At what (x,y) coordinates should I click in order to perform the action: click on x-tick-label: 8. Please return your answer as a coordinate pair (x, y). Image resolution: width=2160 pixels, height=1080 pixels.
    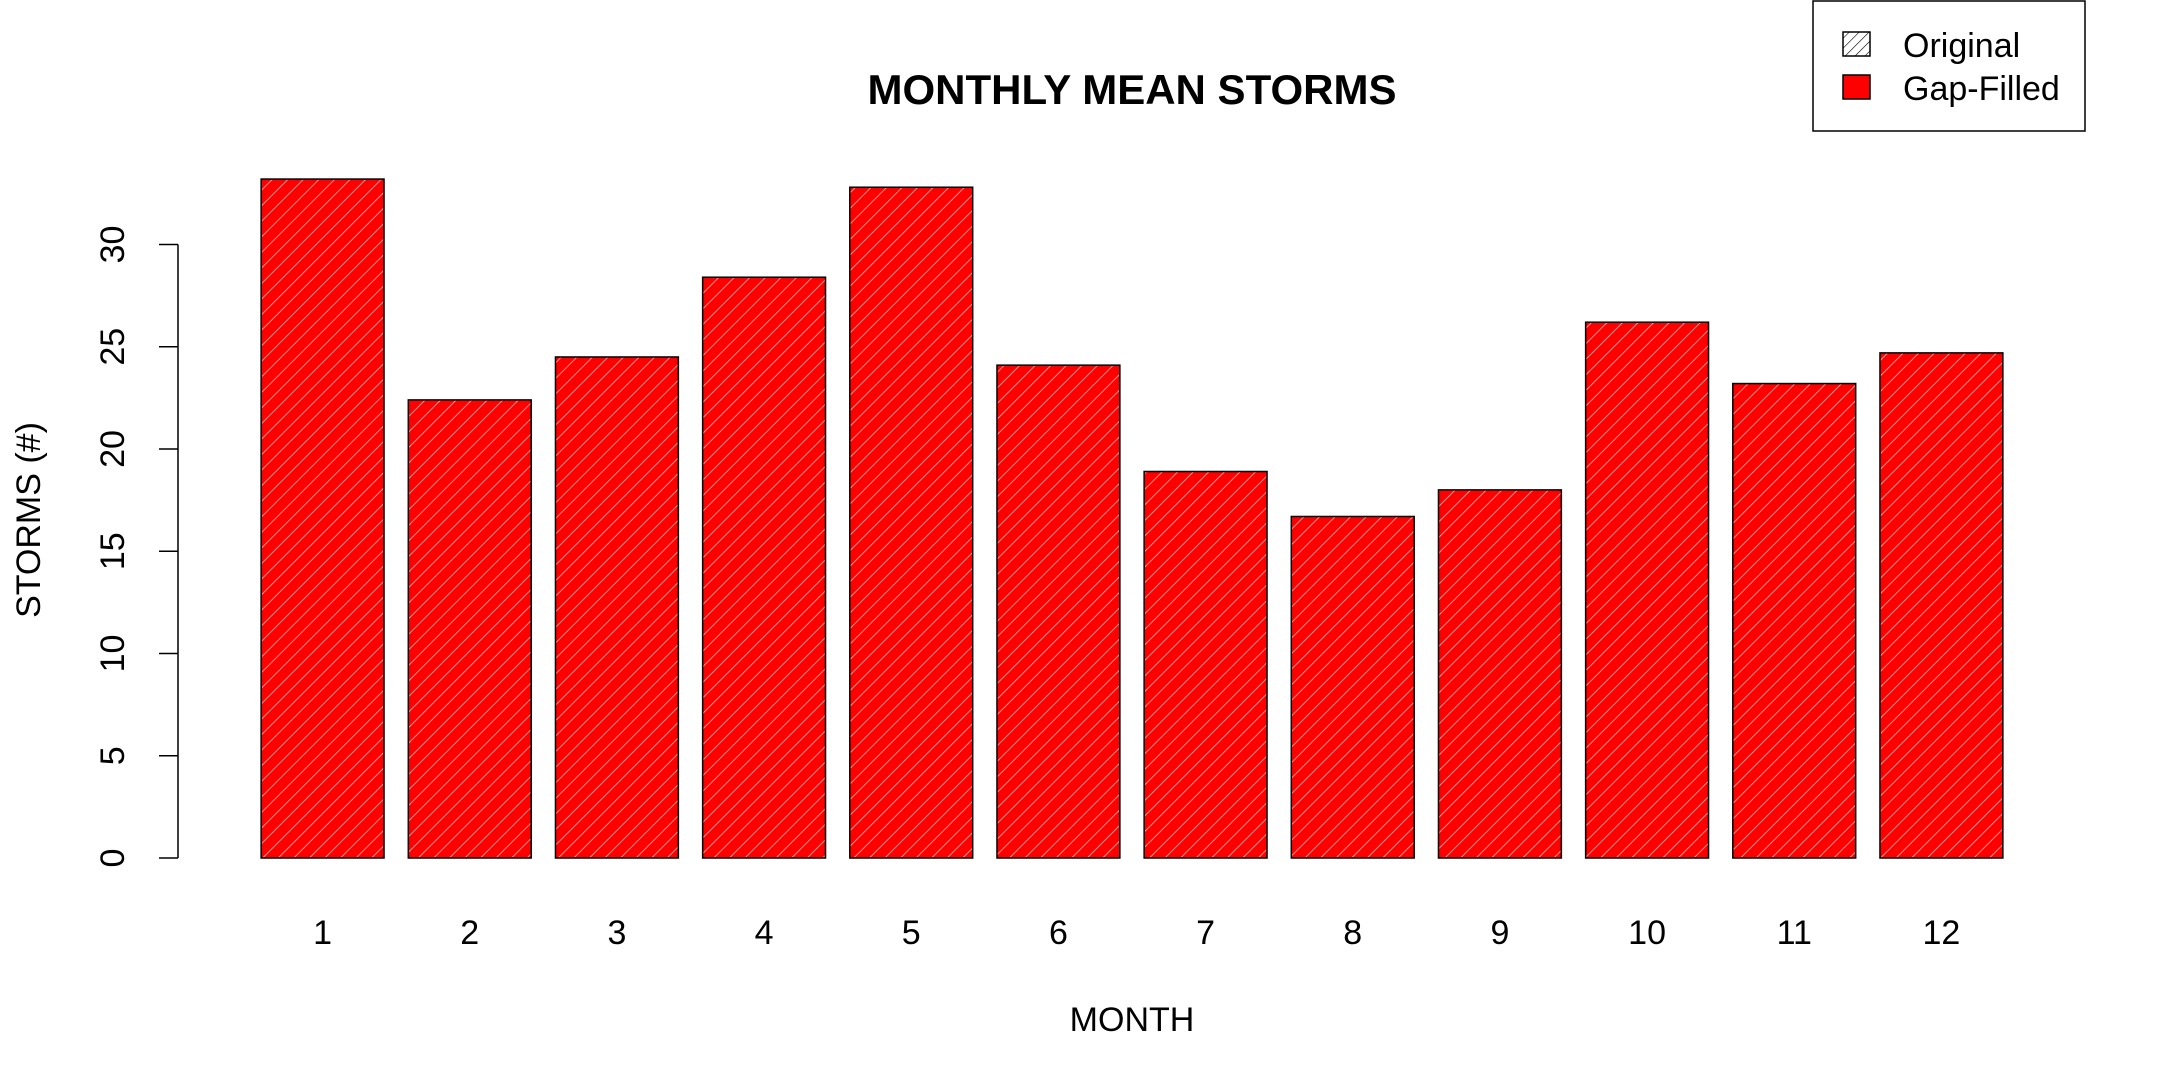
    Looking at the image, I should click on (1352, 933).